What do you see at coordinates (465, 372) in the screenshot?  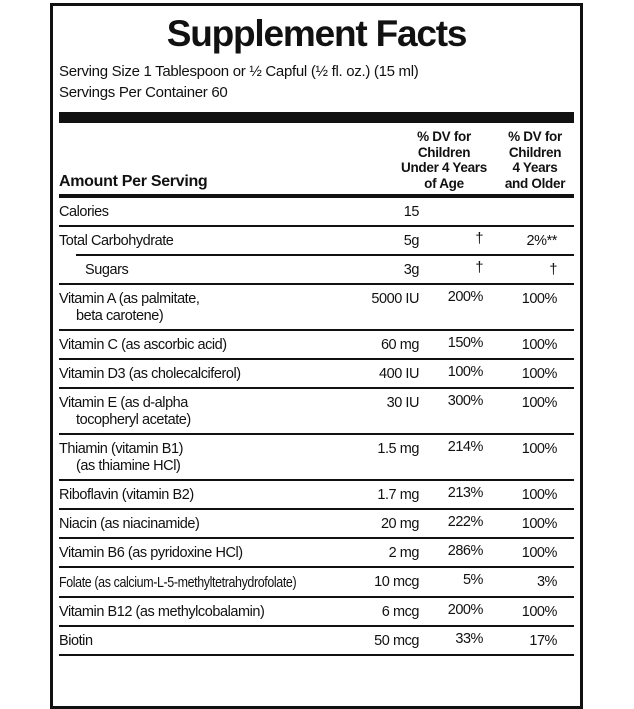 I see `dv-under-4-value: 100%` at bounding box center [465, 372].